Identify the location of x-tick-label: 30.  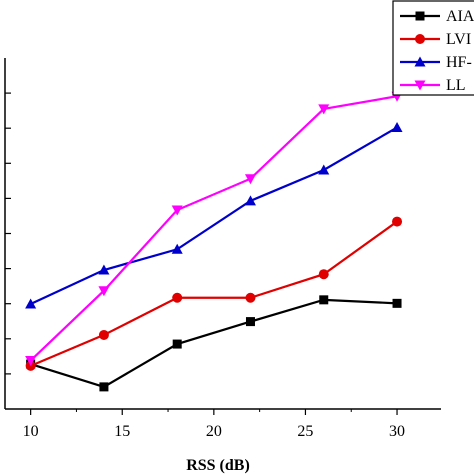
(397, 431).